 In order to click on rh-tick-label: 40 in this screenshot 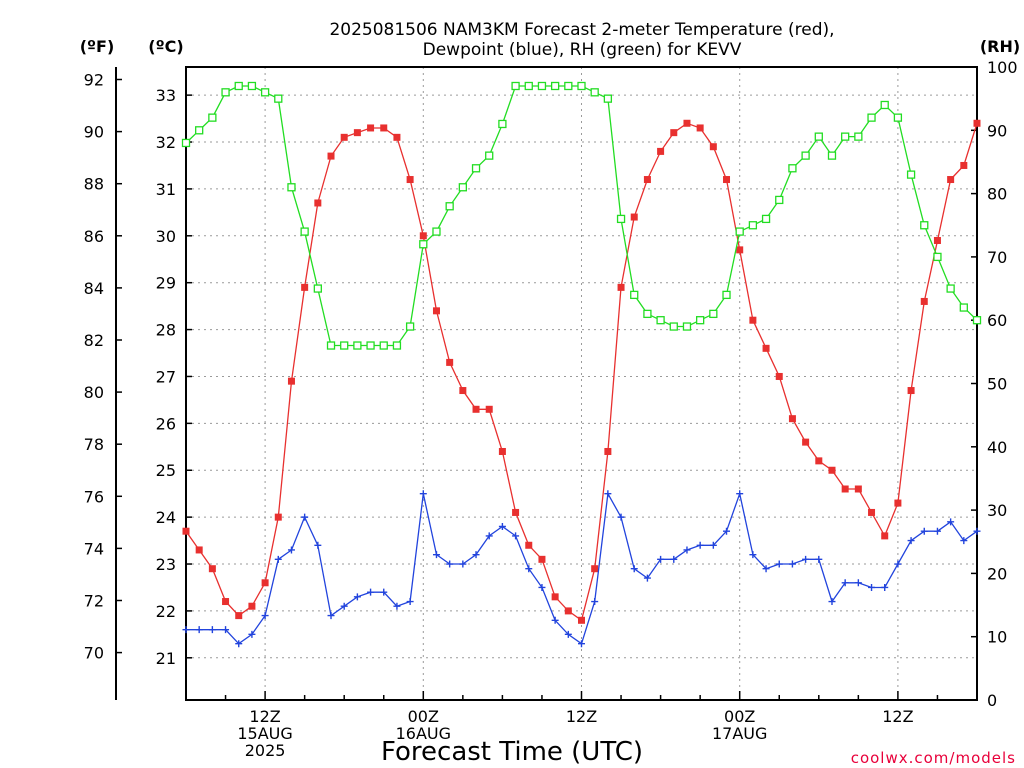, I will do `click(997, 447)`.